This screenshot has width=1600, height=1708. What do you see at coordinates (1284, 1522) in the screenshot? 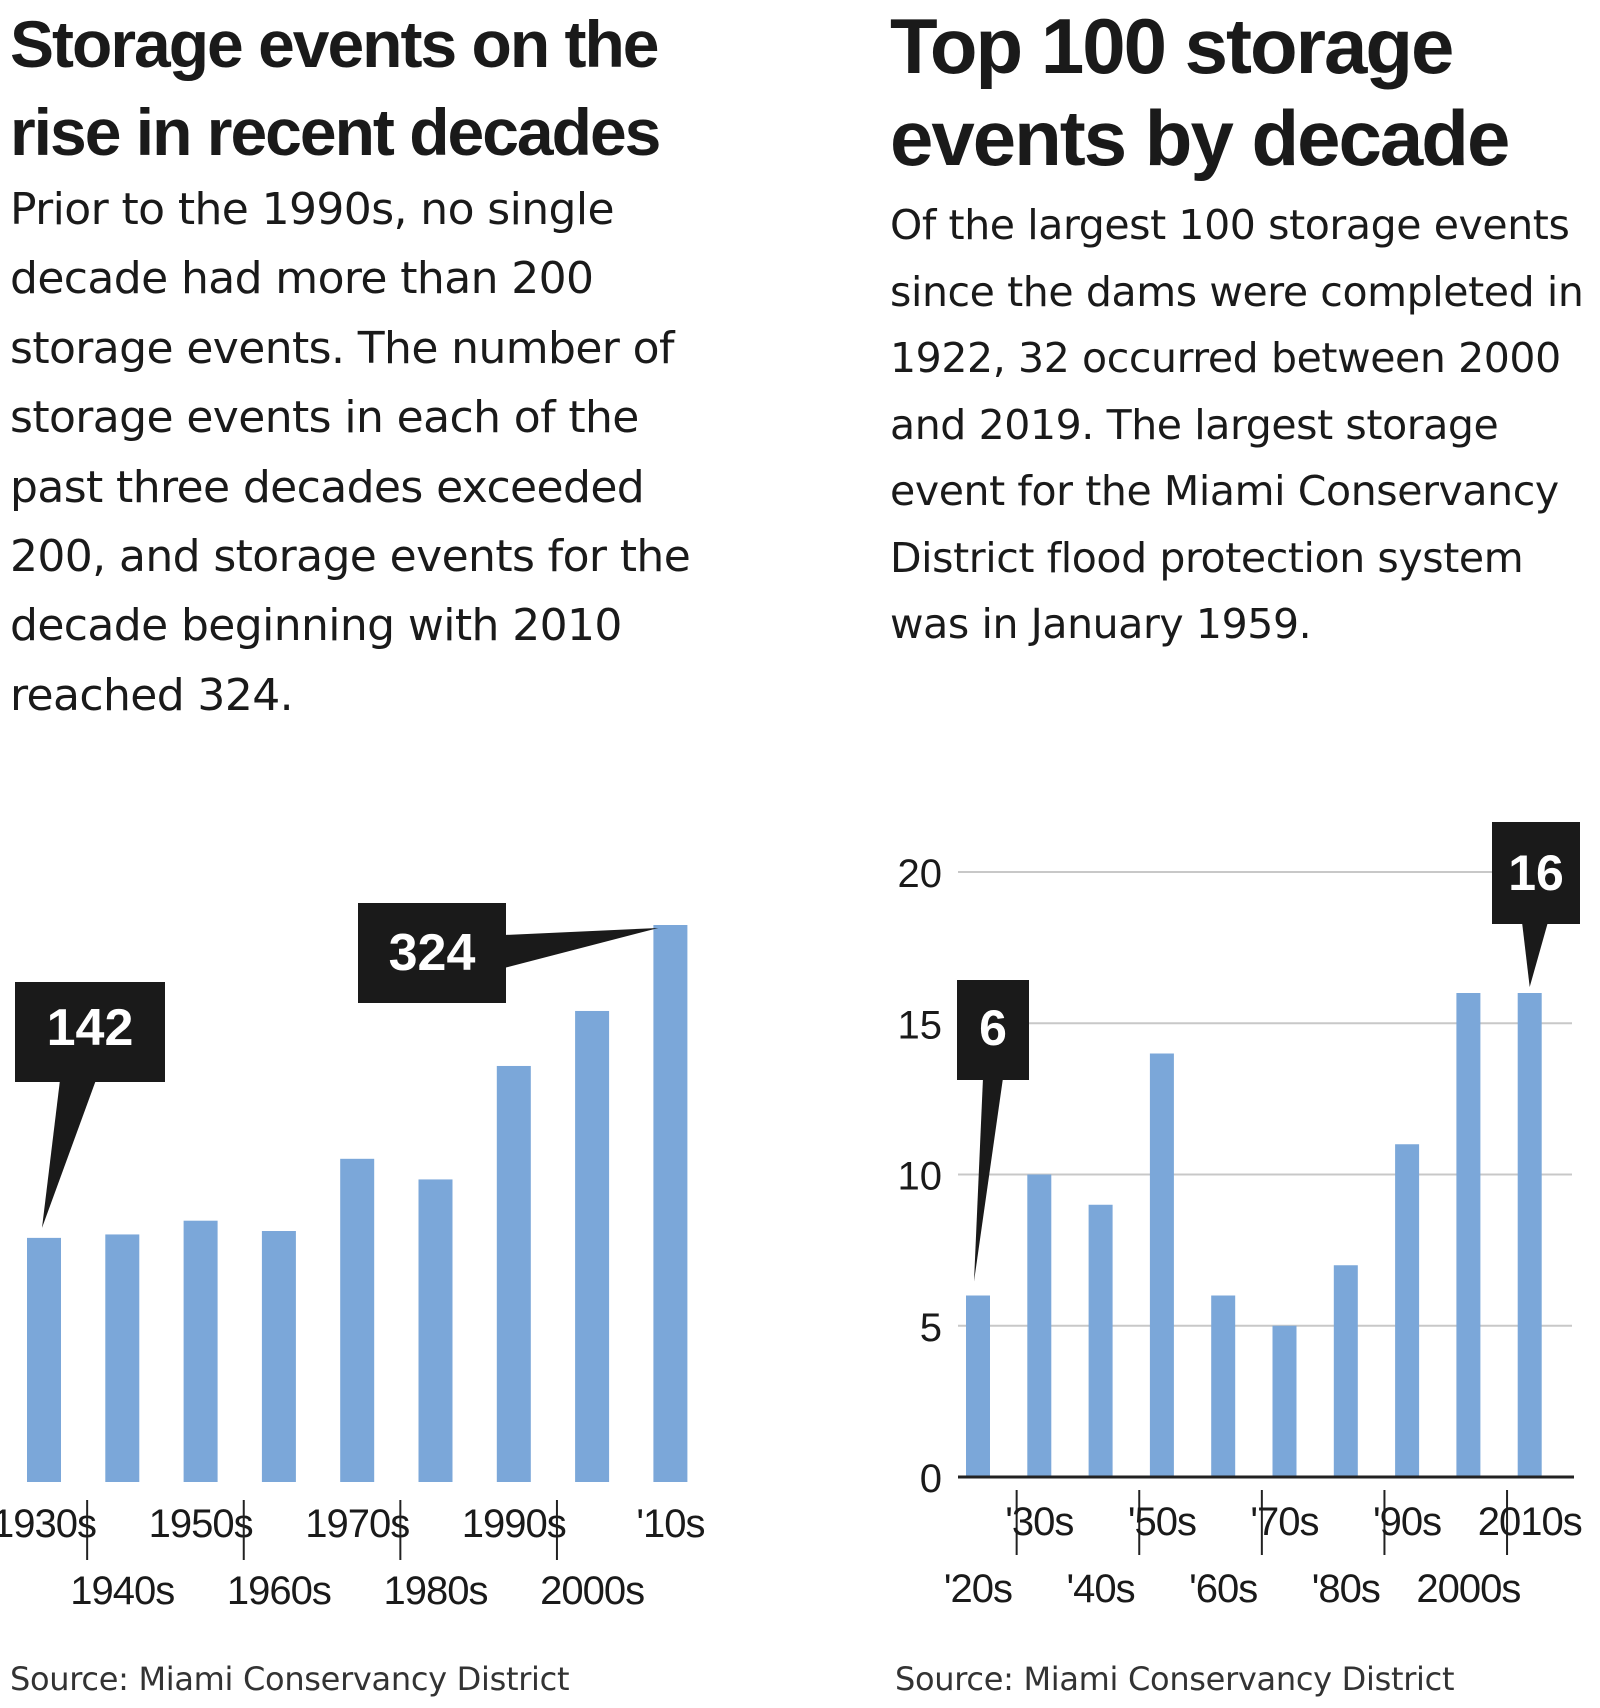
I see `right-x-tick-70s: '70s` at bounding box center [1284, 1522].